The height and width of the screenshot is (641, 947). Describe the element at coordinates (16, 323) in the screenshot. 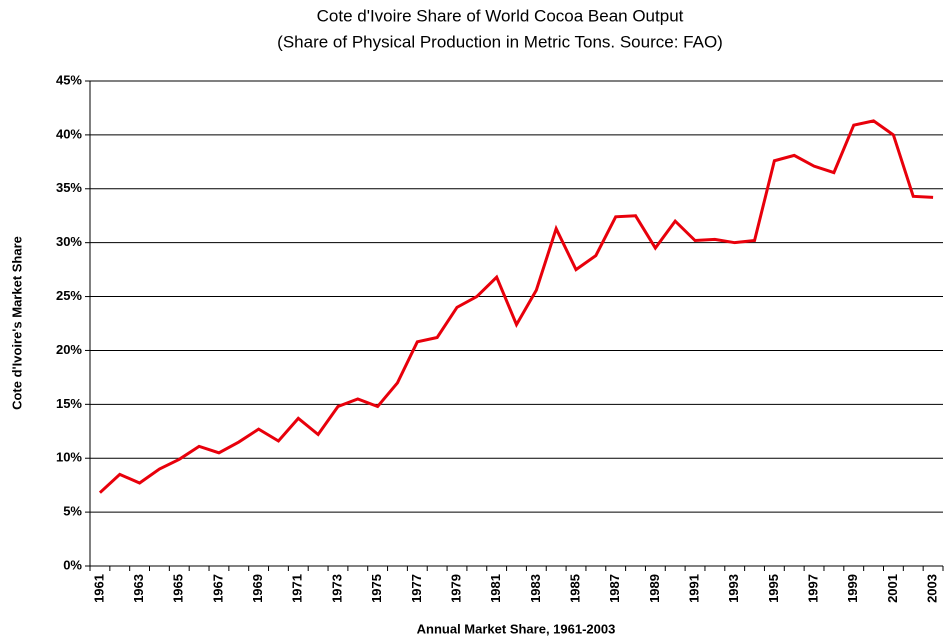

I see `y-axis-label: Cote d'Ivoire's Market Share` at that location.